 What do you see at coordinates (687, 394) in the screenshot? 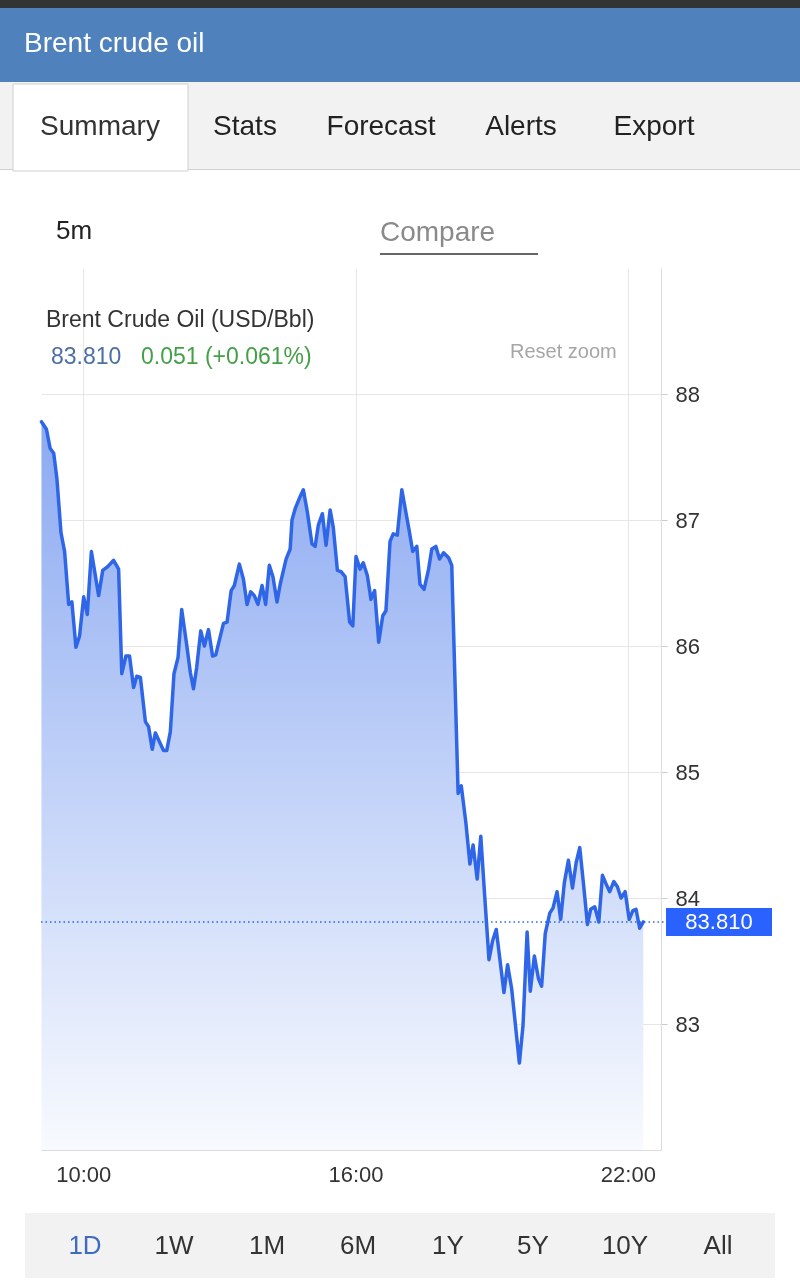
I see `y-tick-label: 88` at bounding box center [687, 394].